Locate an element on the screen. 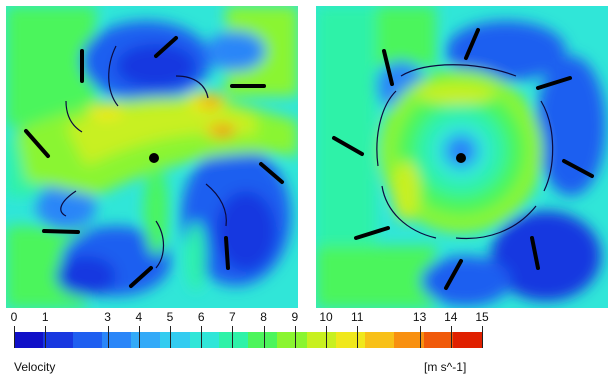 This screenshot has height=377, width=608. colorbar-tick-label: 9 is located at coordinates (295, 317).